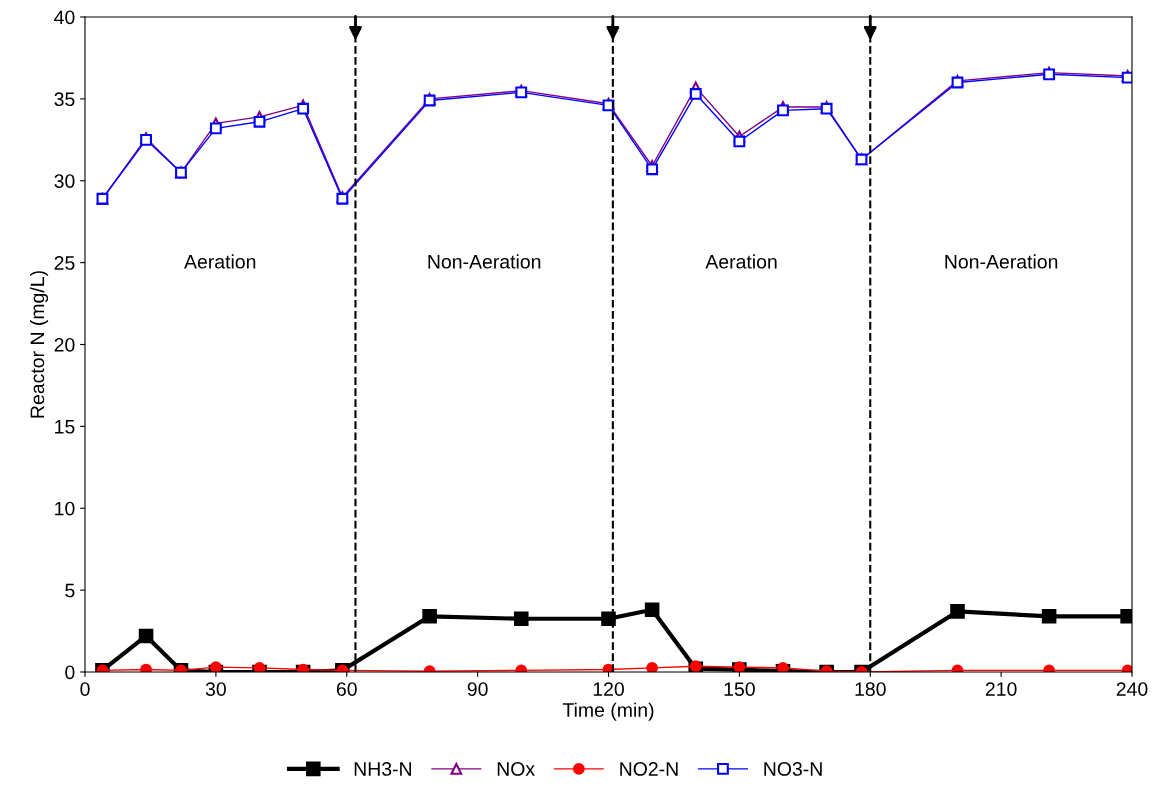 The height and width of the screenshot is (793, 1161). What do you see at coordinates (1001, 689) in the screenshot?
I see `x-tick-label: 210` at bounding box center [1001, 689].